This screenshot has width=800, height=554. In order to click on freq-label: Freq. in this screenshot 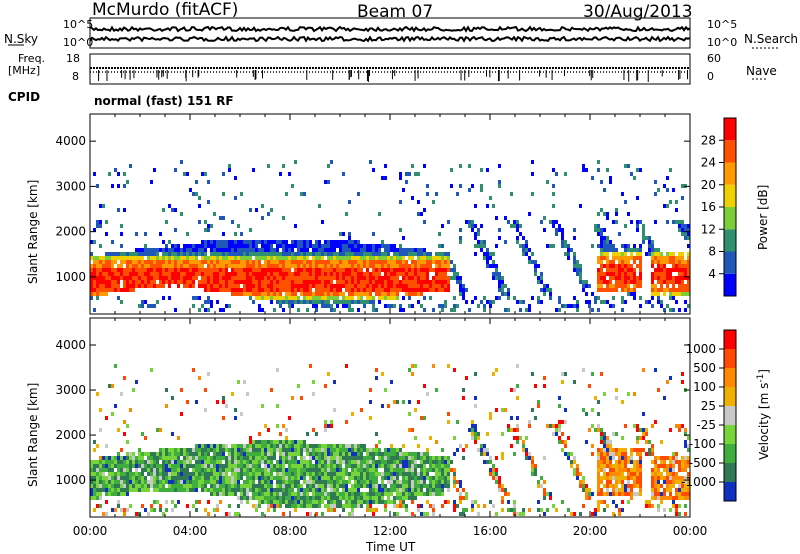, I will do `click(32, 58)`.